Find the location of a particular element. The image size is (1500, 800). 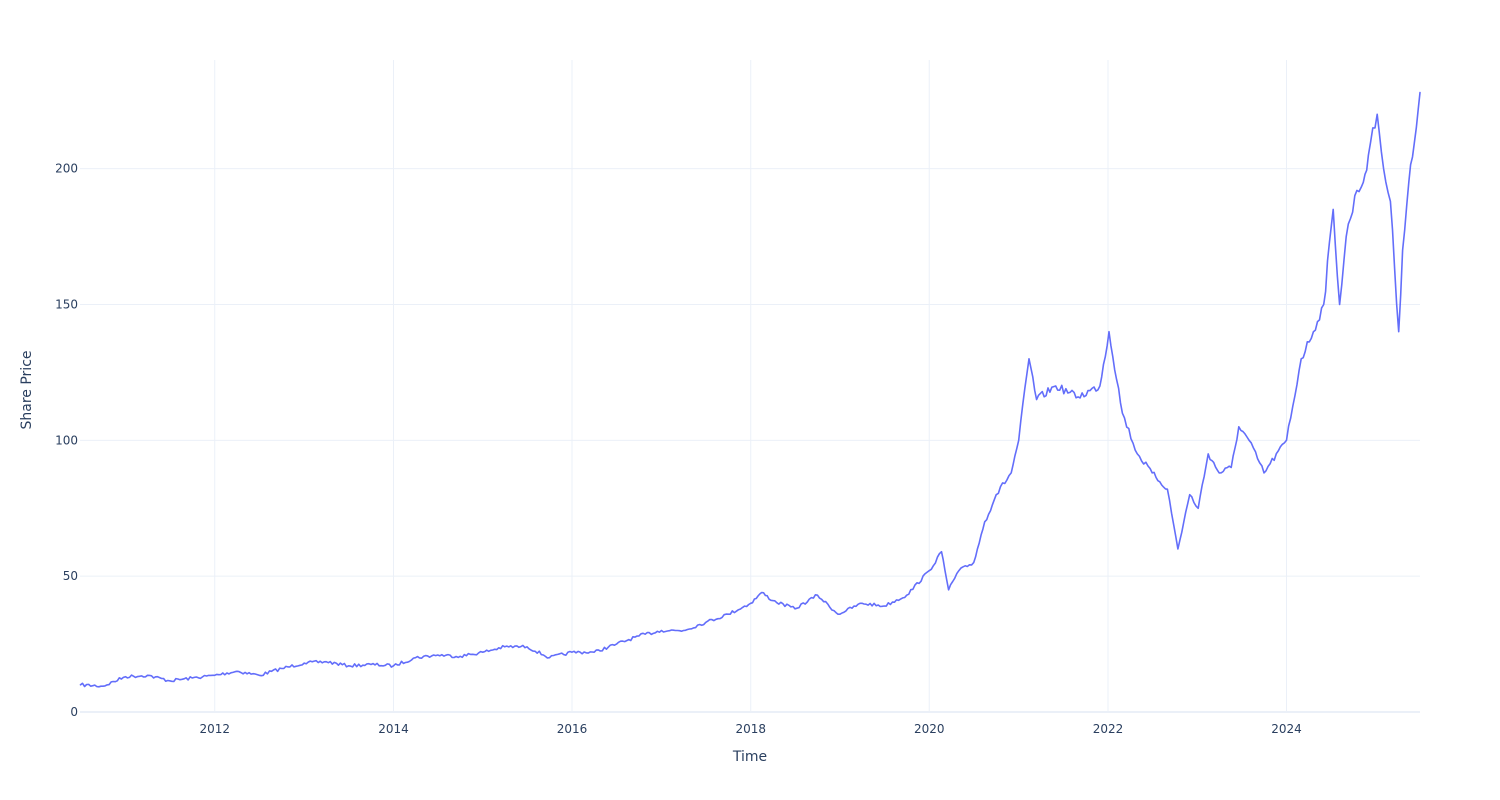

x-tick-label: 2024 is located at coordinates (1286, 729).